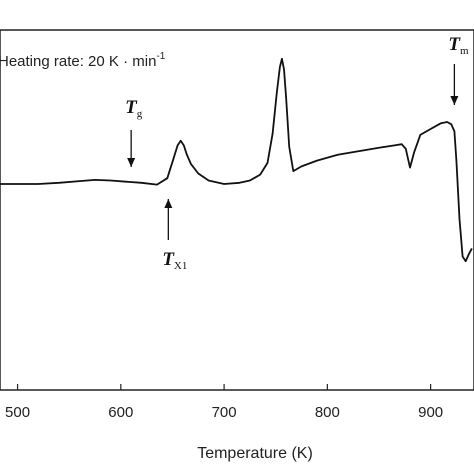 The image size is (474, 474). Describe the element at coordinates (17, 412) in the screenshot. I see `x-tick-label: 500` at that location.